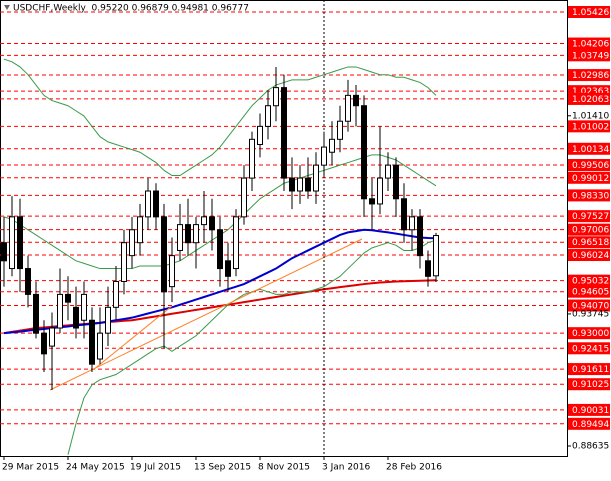 The width and height of the screenshot is (611, 481). What do you see at coordinates (414, 468) in the screenshot?
I see `x-tick-label: 28 Feb 2016` at bounding box center [414, 468].